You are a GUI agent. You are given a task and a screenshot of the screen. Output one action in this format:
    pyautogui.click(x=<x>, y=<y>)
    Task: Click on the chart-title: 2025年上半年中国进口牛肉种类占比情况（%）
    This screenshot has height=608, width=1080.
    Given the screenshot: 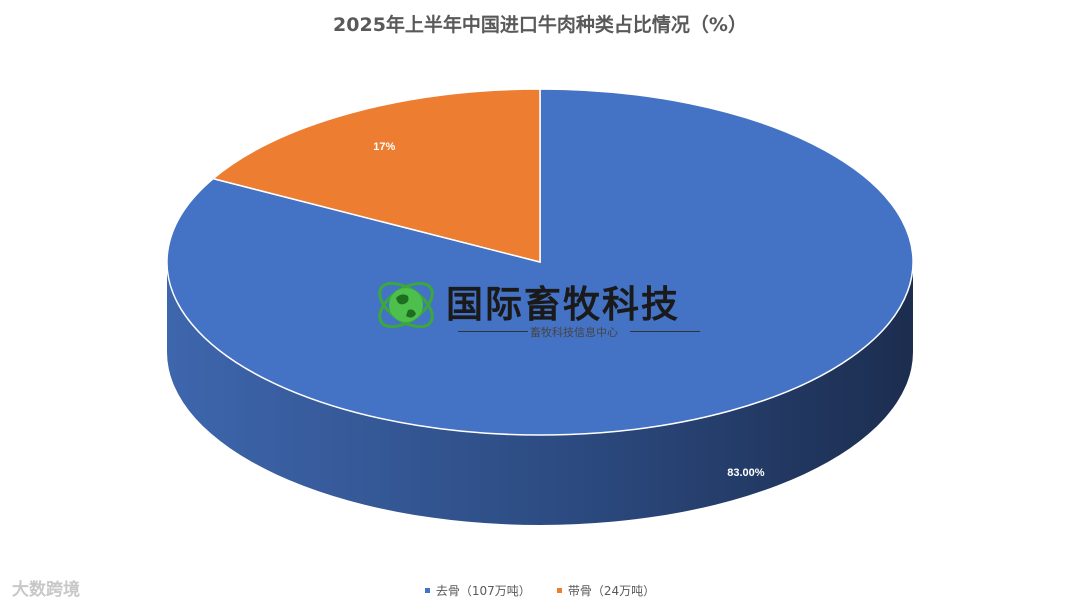 What is the action you would take?
    pyautogui.click(x=540, y=25)
    